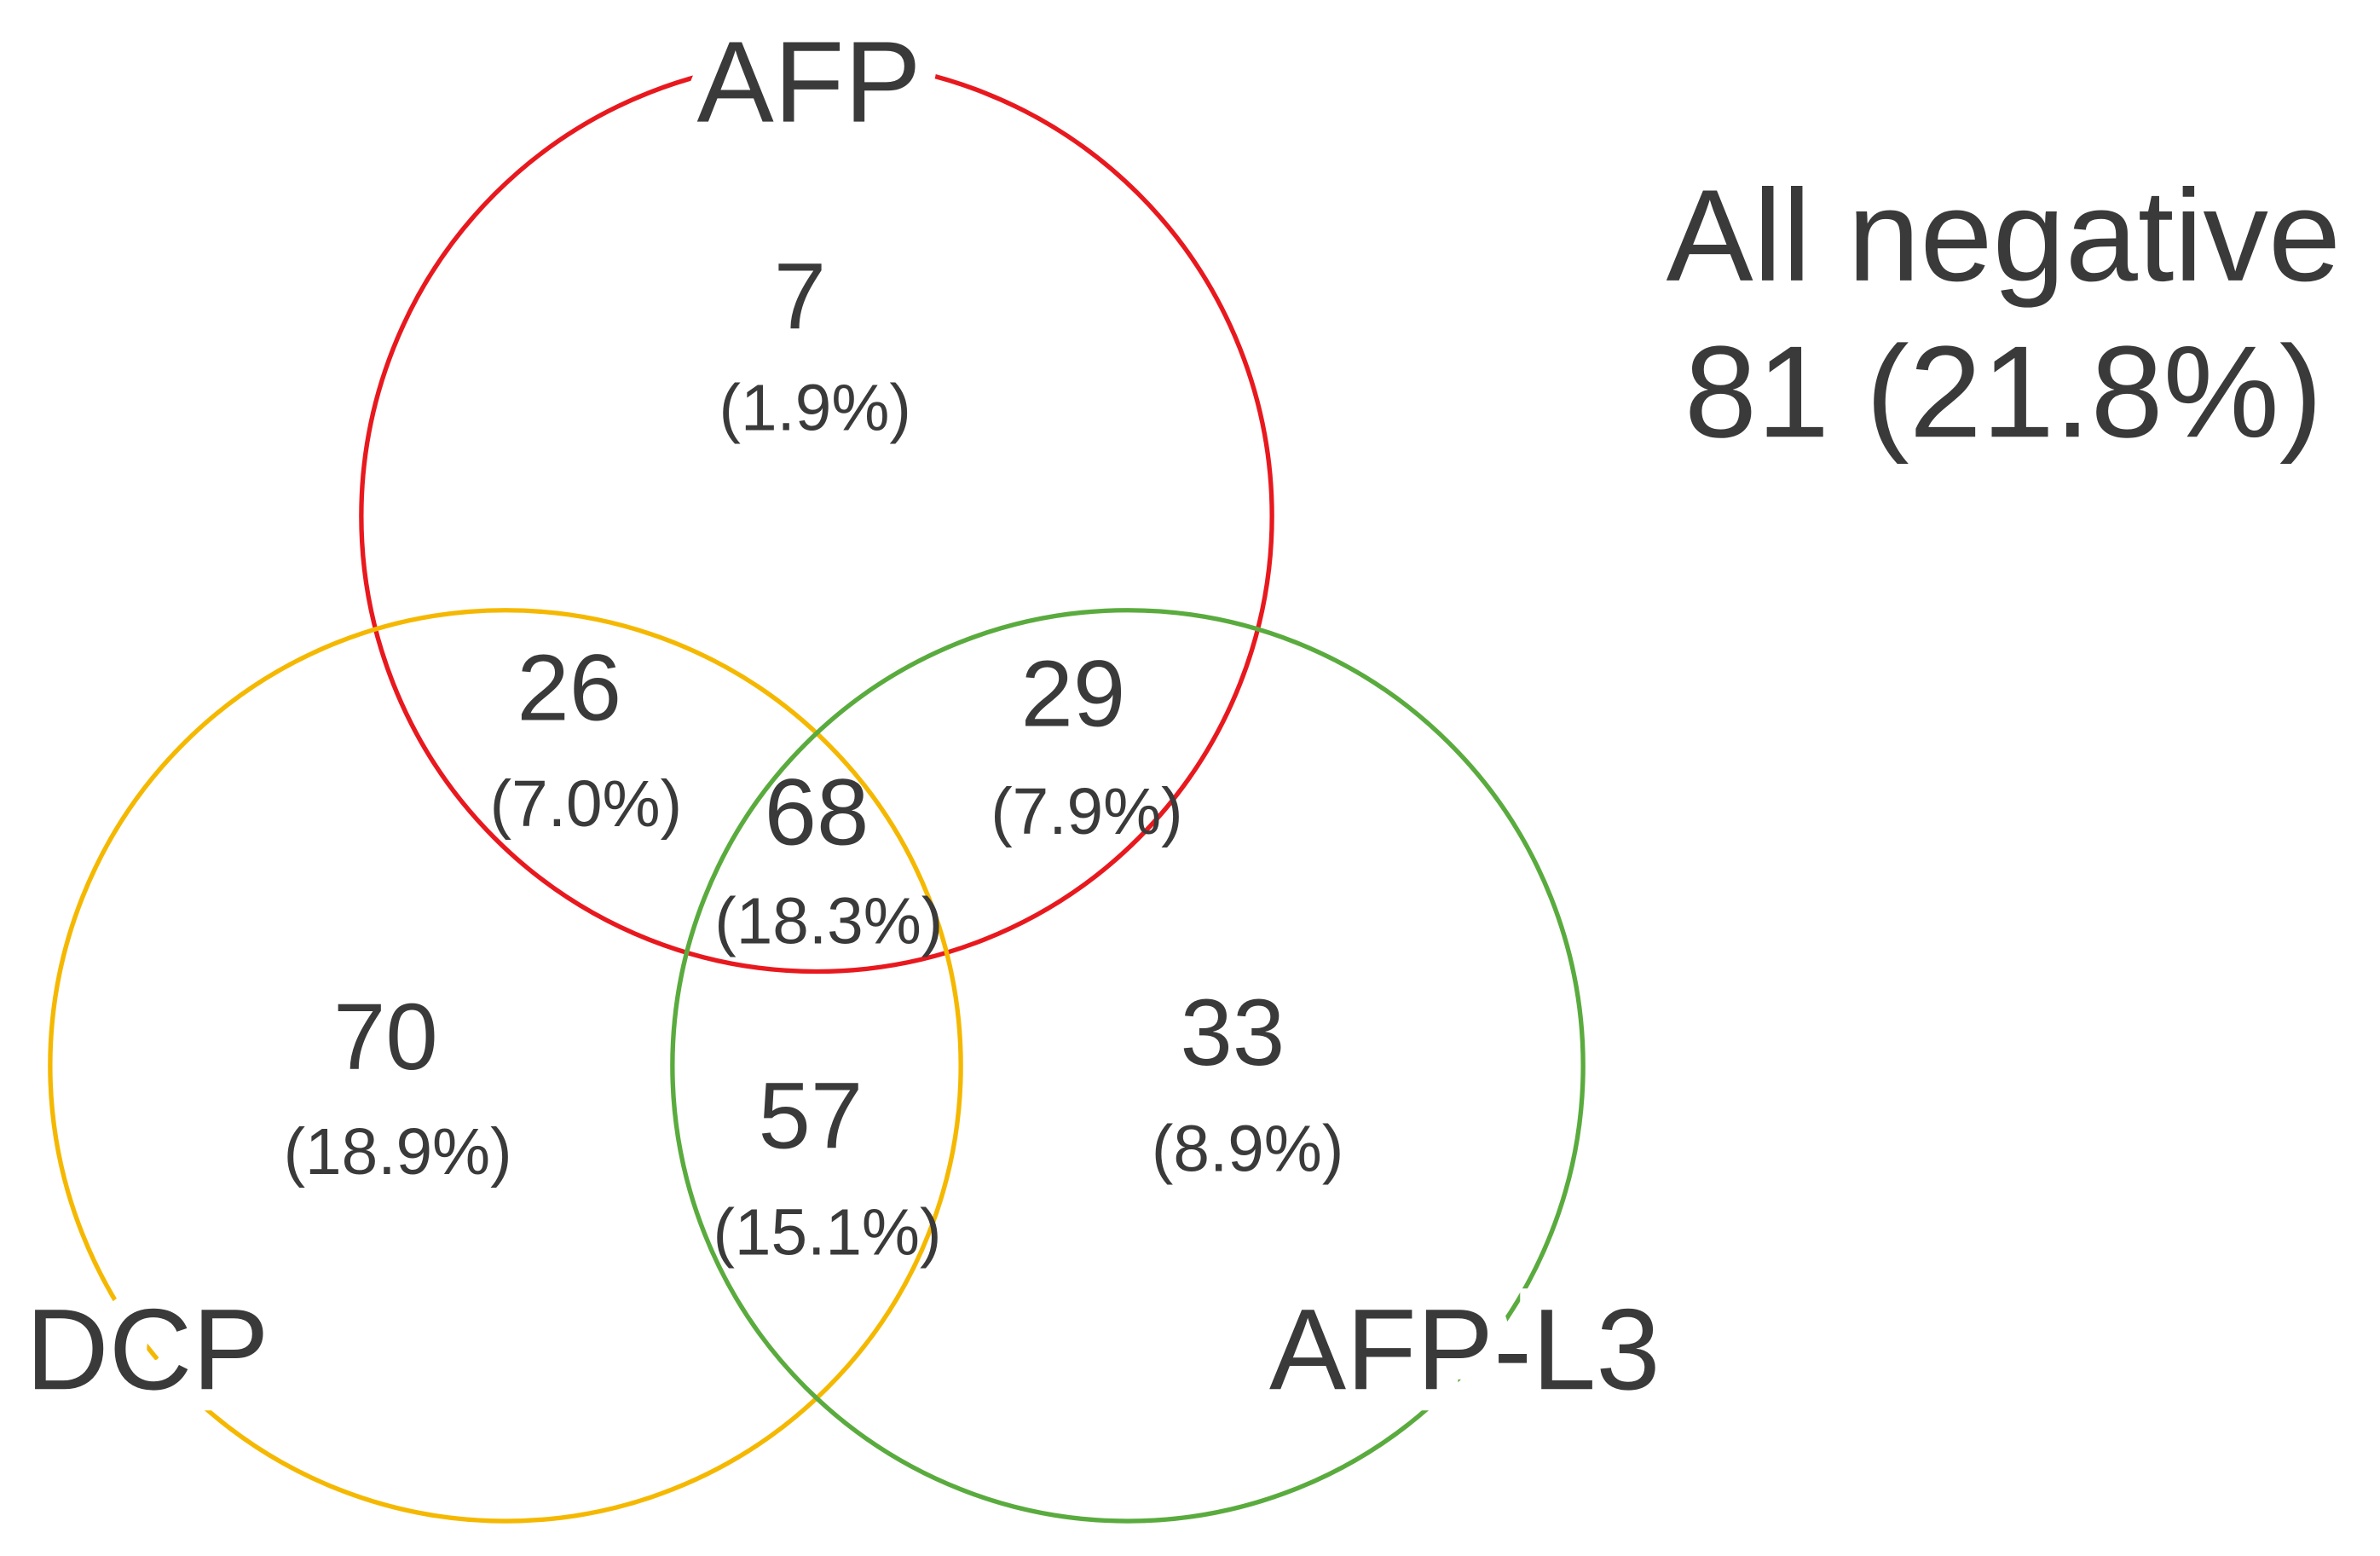 The width and height of the screenshot is (2380, 1556). Describe the element at coordinates (586, 804) in the screenshot. I see `region-percent: (7.0%)` at that location.